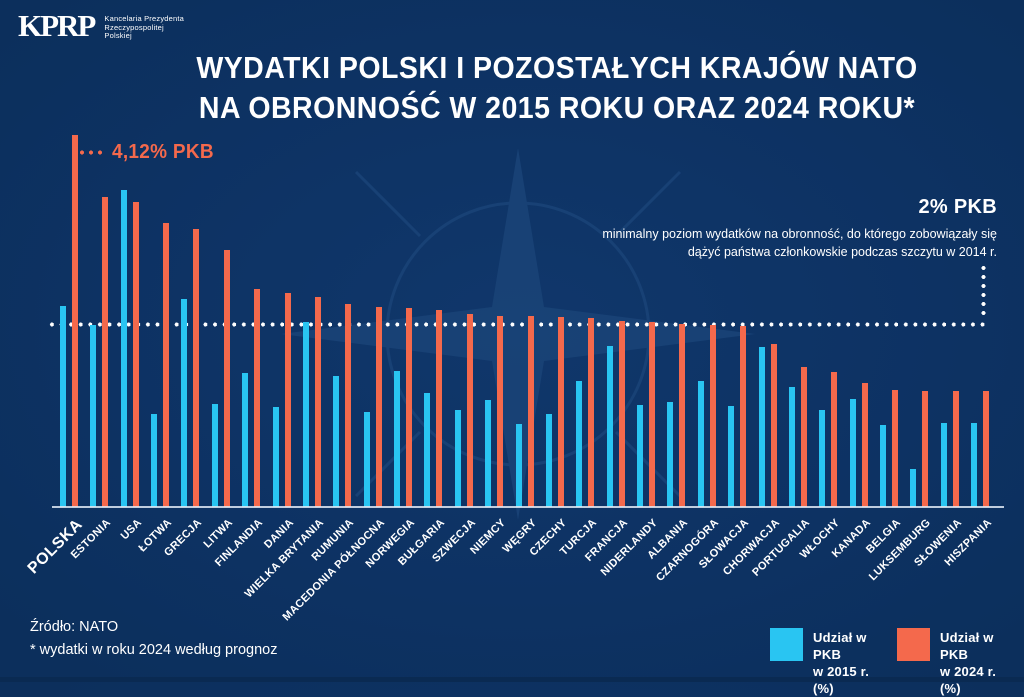  What do you see at coordinates (557, 107) in the screenshot?
I see `chart-title-line2: NA OBRONNOŚĆ W 2015 ROKU ORAZ 2024 ROKU*` at bounding box center [557, 107].